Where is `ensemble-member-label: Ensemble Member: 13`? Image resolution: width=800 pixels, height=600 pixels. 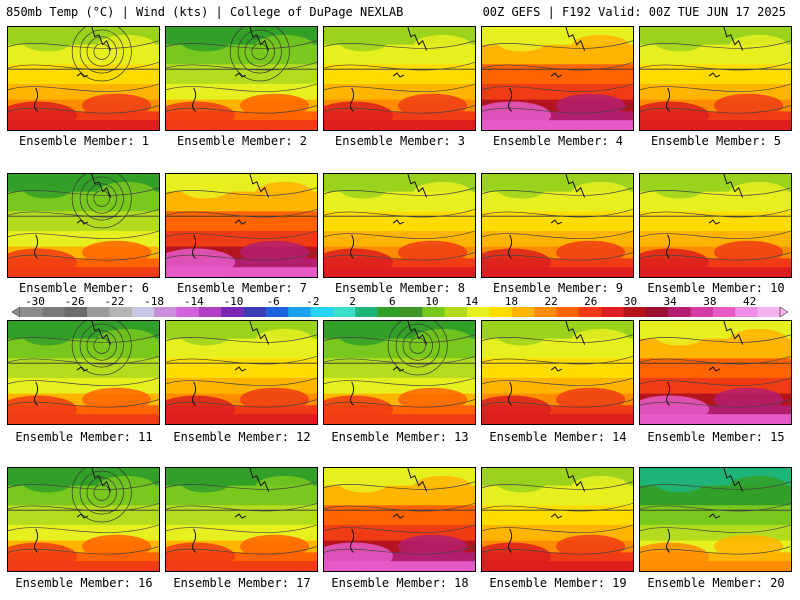
ensemble-member-label: Ensemble Member: 13 is located at coordinates (400, 437).